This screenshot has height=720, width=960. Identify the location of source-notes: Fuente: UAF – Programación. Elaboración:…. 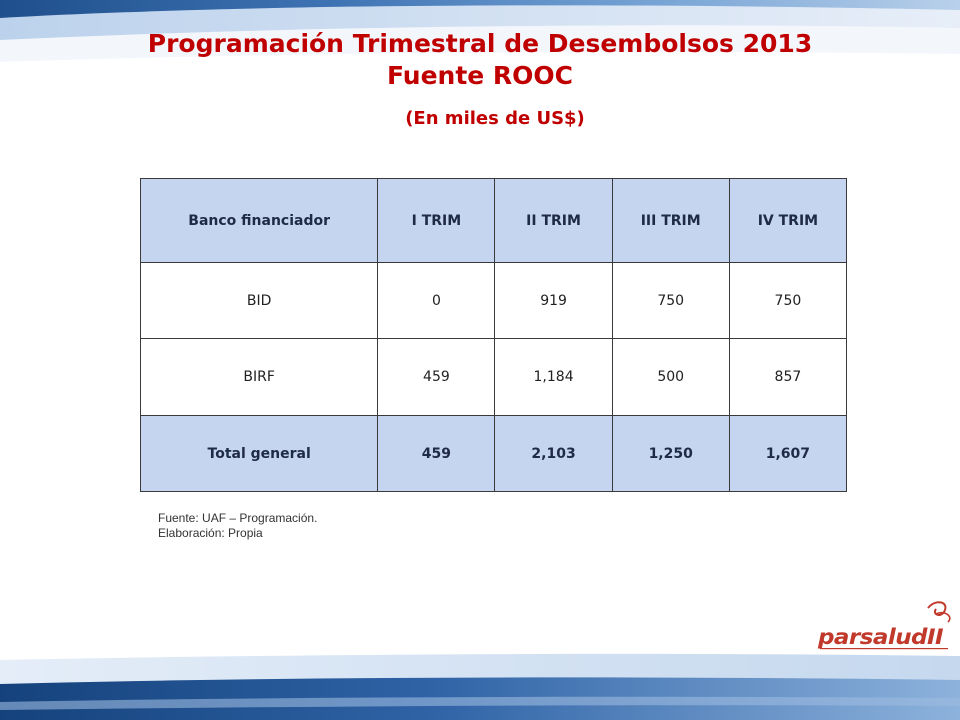
(237, 526).